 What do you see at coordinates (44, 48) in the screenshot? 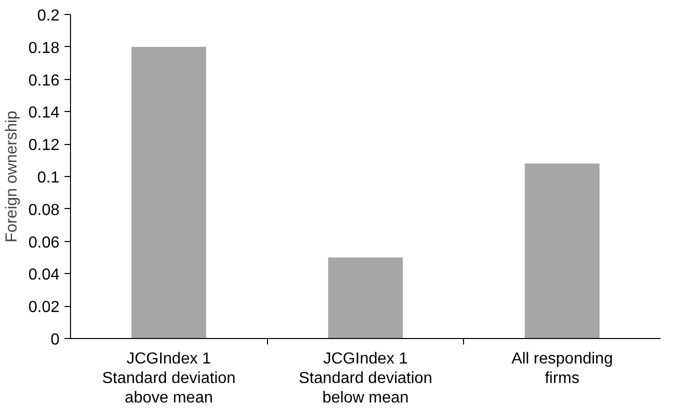
I see `y-tick-label: 0.18` at bounding box center [44, 48].